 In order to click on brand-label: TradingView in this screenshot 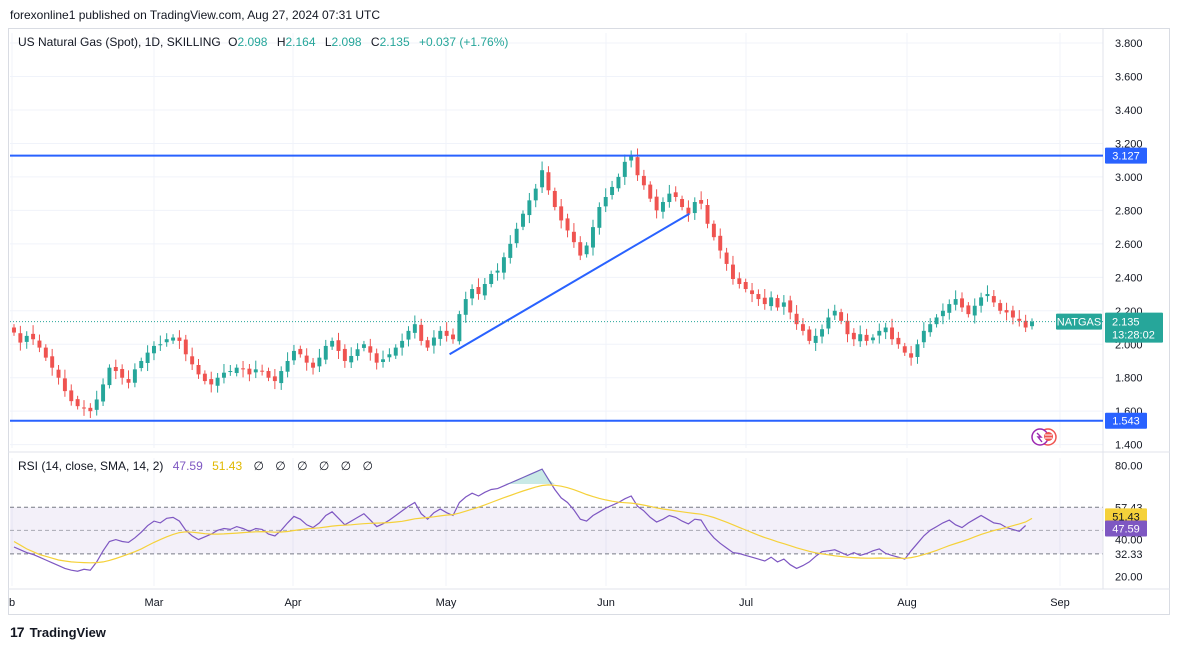, I will do `click(67, 632)`.